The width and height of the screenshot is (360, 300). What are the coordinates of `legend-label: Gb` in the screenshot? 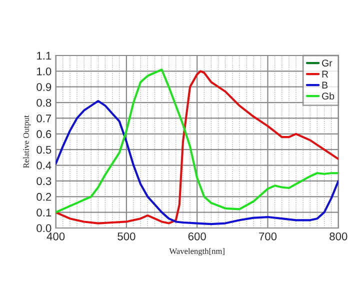 It's located at (328, 96).